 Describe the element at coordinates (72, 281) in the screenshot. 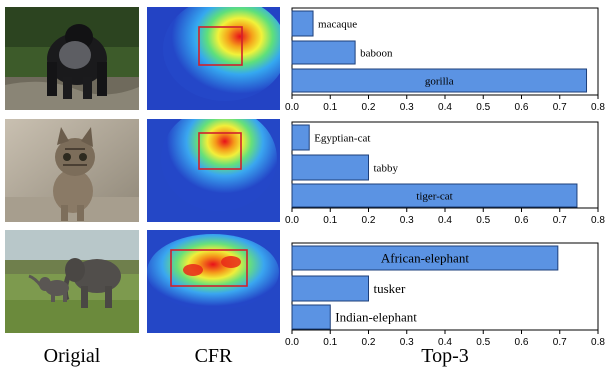

I see `photo-elephants` at that location.